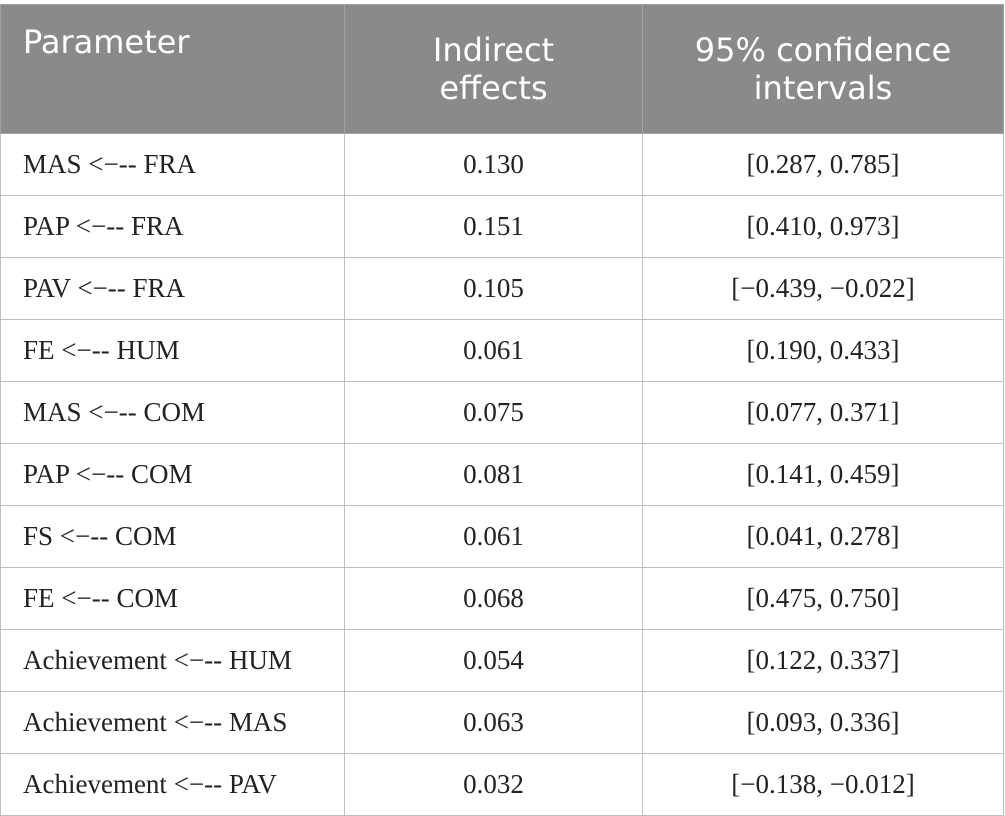  I want to click on confidence-interval-cell: [0.041, 0.278], so click(823, 536).